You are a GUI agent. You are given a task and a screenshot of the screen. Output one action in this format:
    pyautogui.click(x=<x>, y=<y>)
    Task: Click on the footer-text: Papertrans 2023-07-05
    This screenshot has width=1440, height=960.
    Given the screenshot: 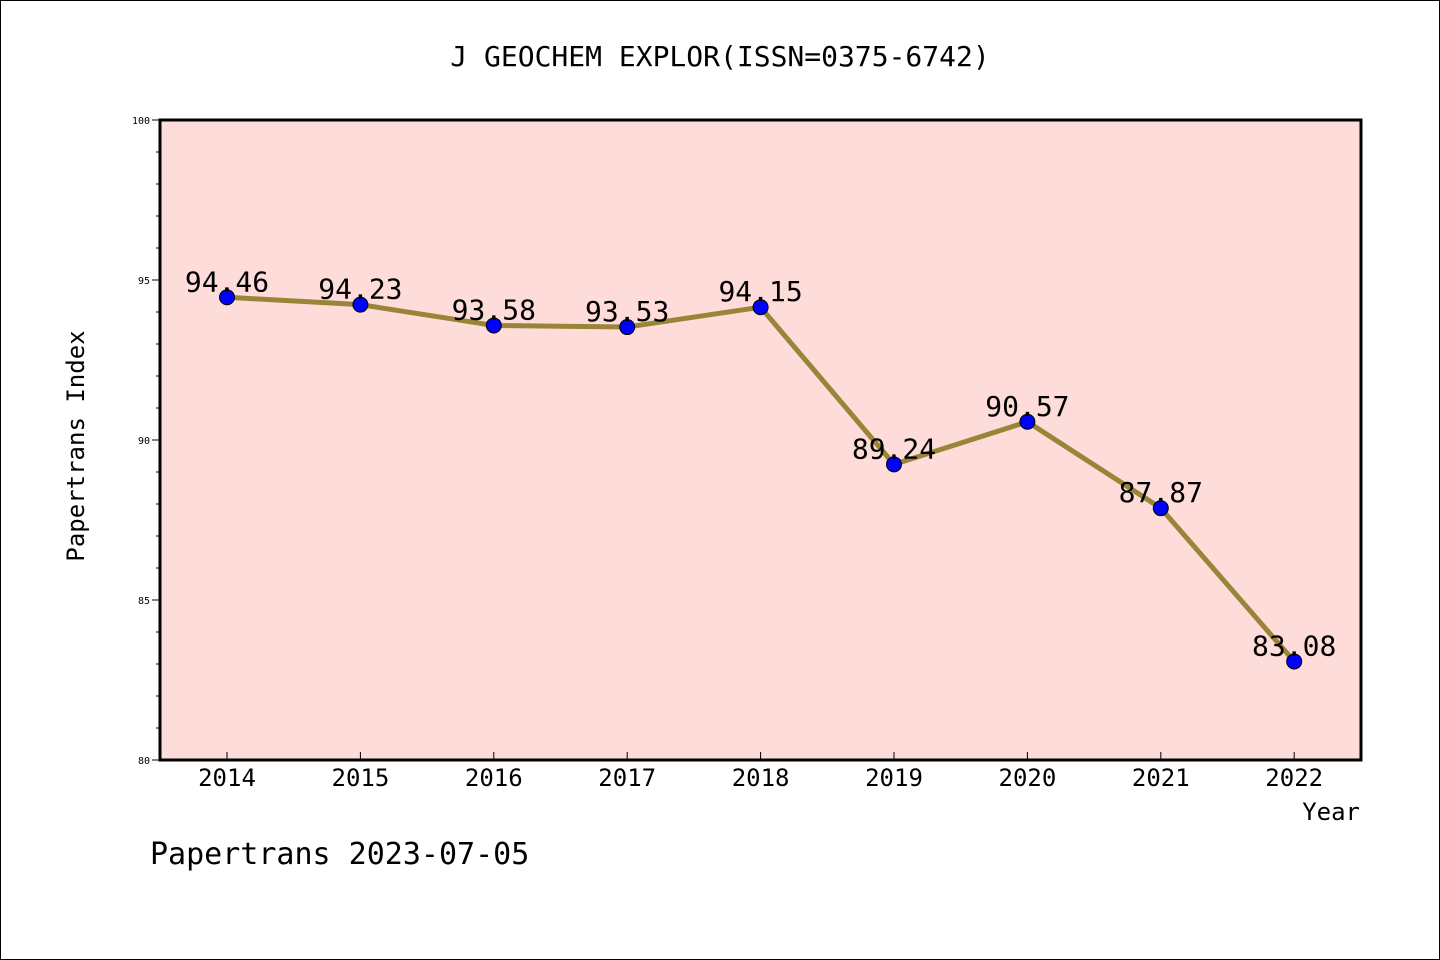 What is the action you would take?
    pyautogui.click(x=339, y=854)
    